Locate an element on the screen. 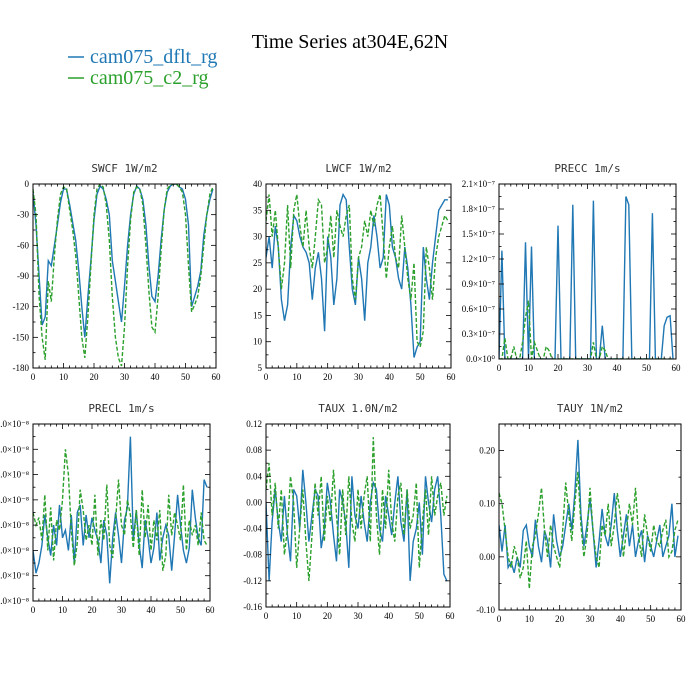 This screenshot has width=700, height=700. y-tick-label: -120 is located at coordinates (21, 307).